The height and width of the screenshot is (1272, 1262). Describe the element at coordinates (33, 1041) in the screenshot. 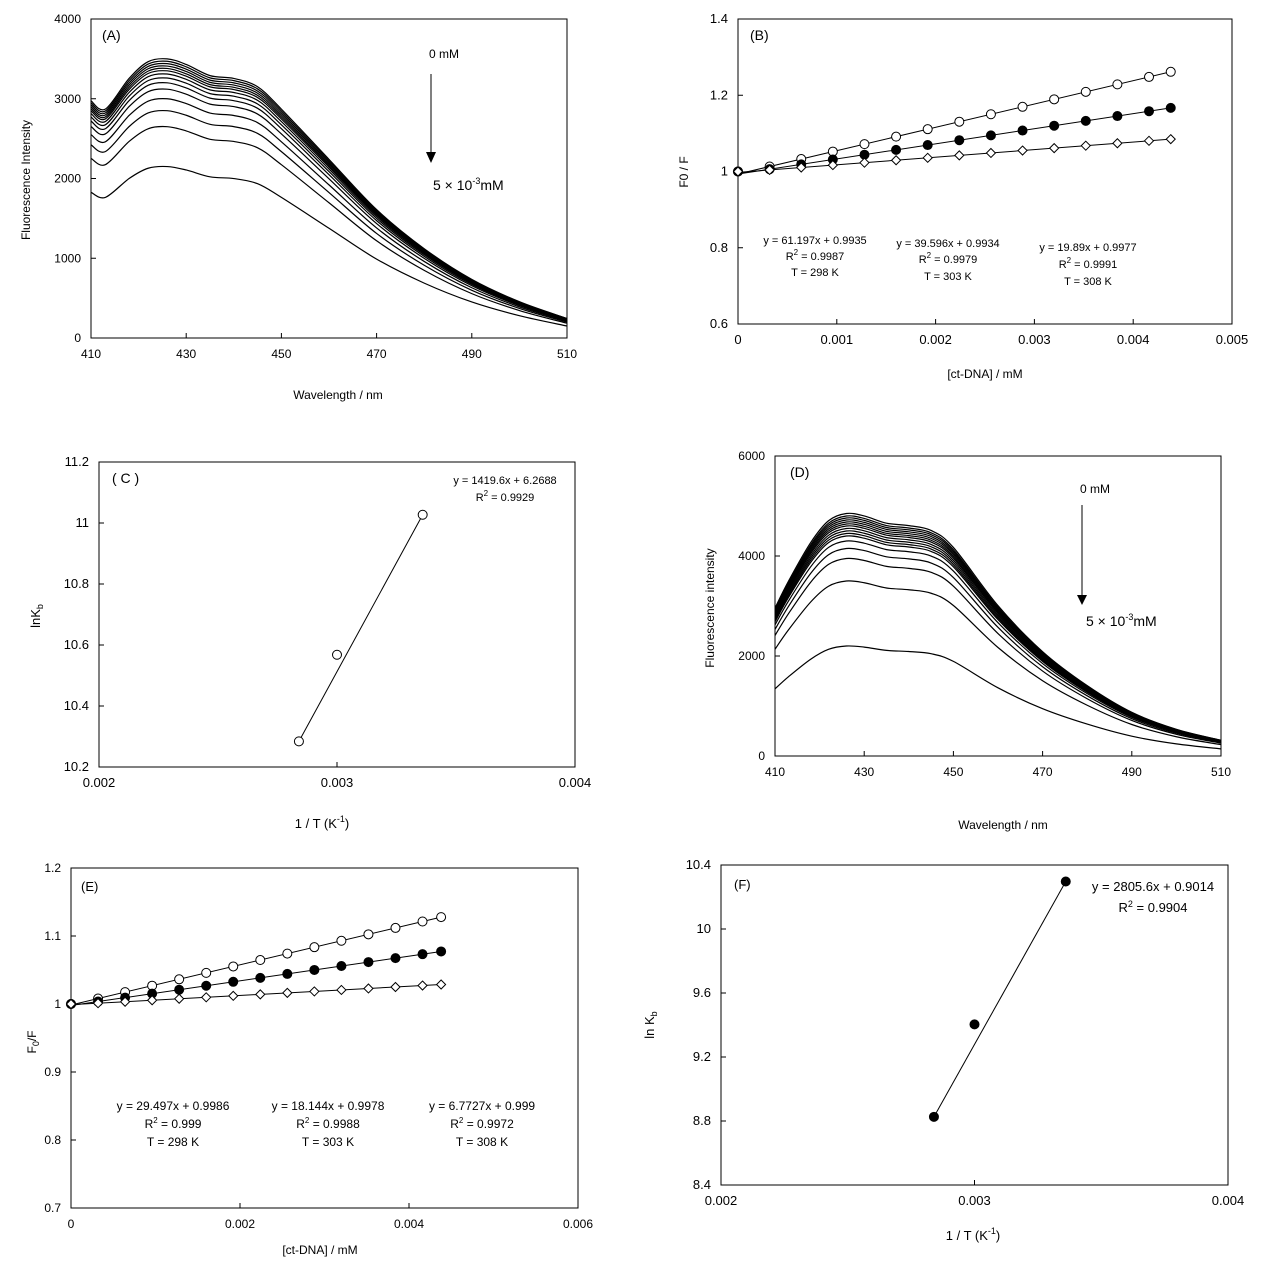

I see `y-axis-label: F0/F` at that location.